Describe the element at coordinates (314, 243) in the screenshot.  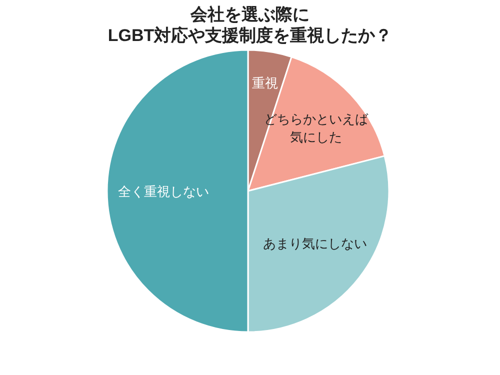
I see `slice-label: あまり気にしない` at that location.